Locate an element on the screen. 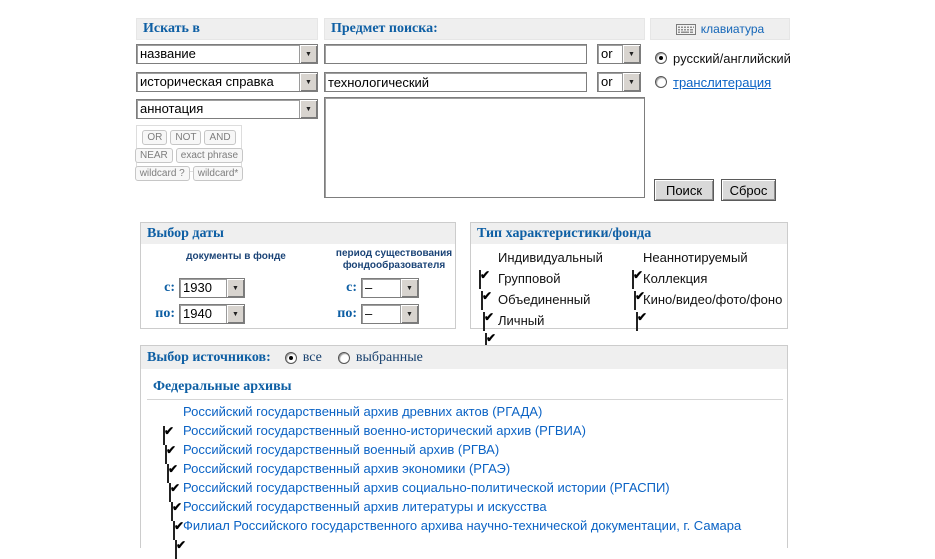  sources-chosen-radio is located at coordinates (343, 357).